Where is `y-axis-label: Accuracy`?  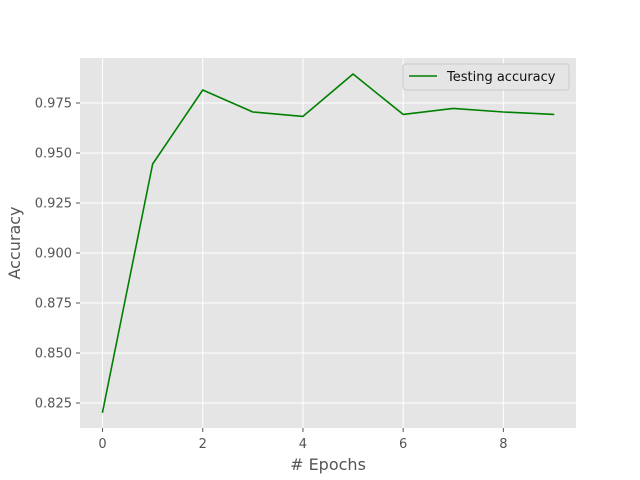 y-axis-label: Accuracy is located at coordinates (14, 242).